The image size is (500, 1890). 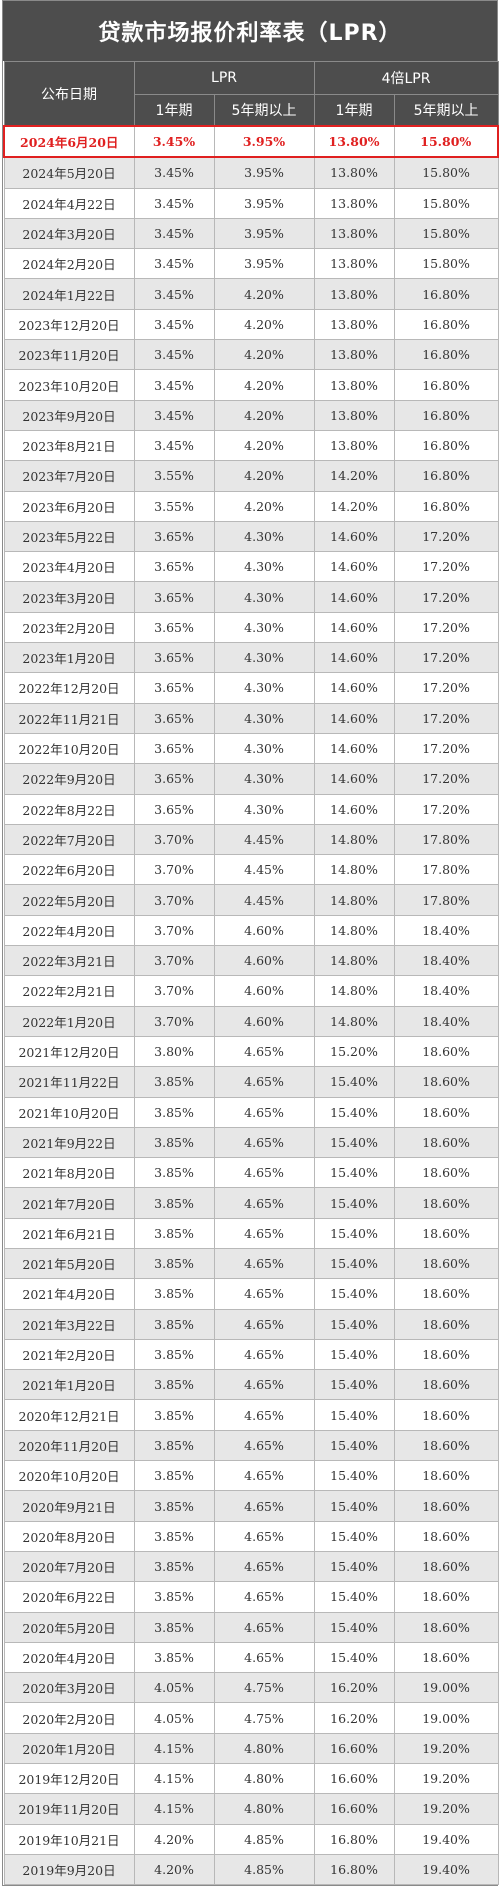 What do you see at coordinates (264, 110) in the screenshot?
I see `header-lpr-5y: 5年期以上` at bounding box center [264, 110].